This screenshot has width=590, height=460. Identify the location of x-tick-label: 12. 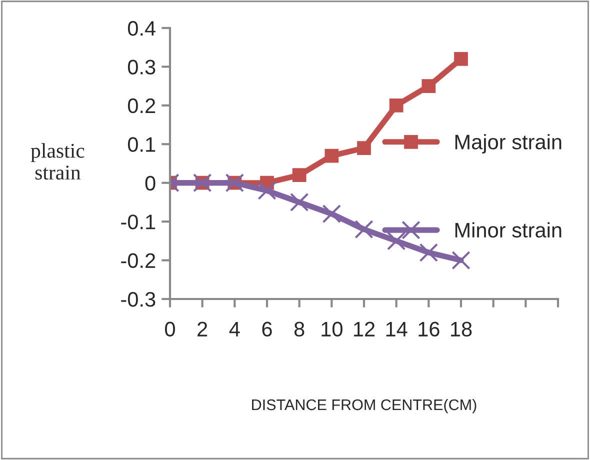
(364, 329).